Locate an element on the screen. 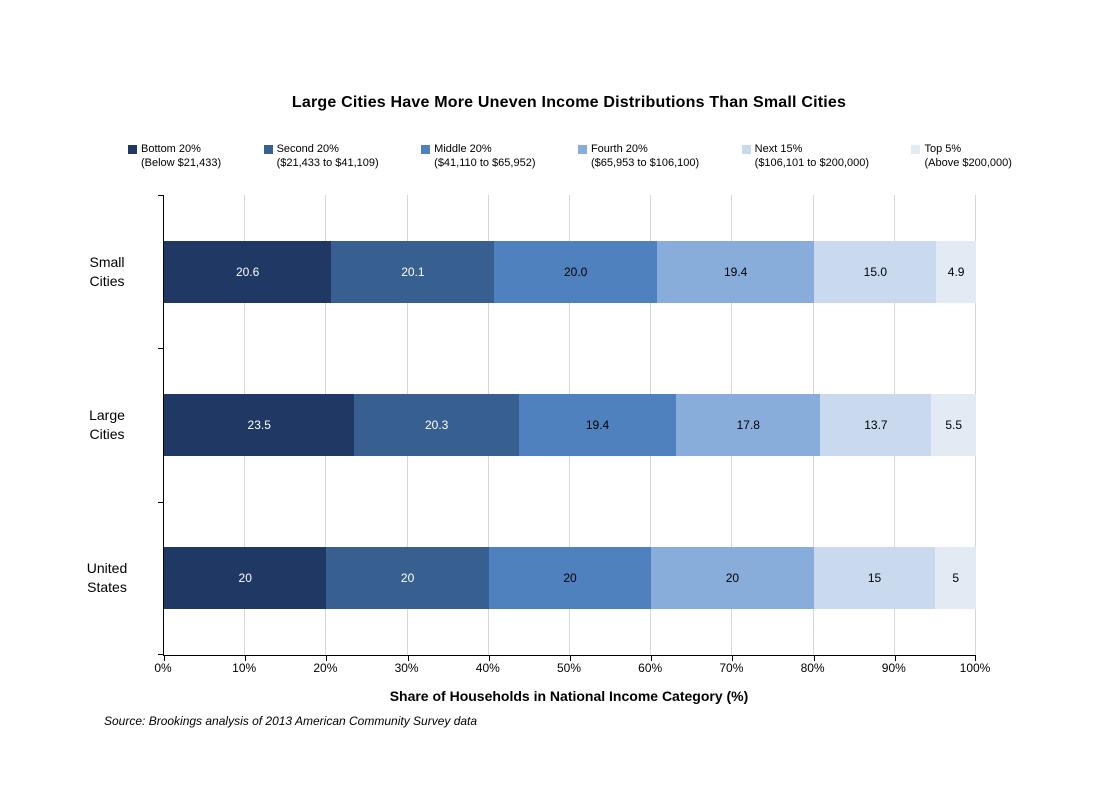 The width and height of the screenshot is (1100, 800). legend-range-label: ($41,110 to $65,952) is located at coordinates (485, 163).